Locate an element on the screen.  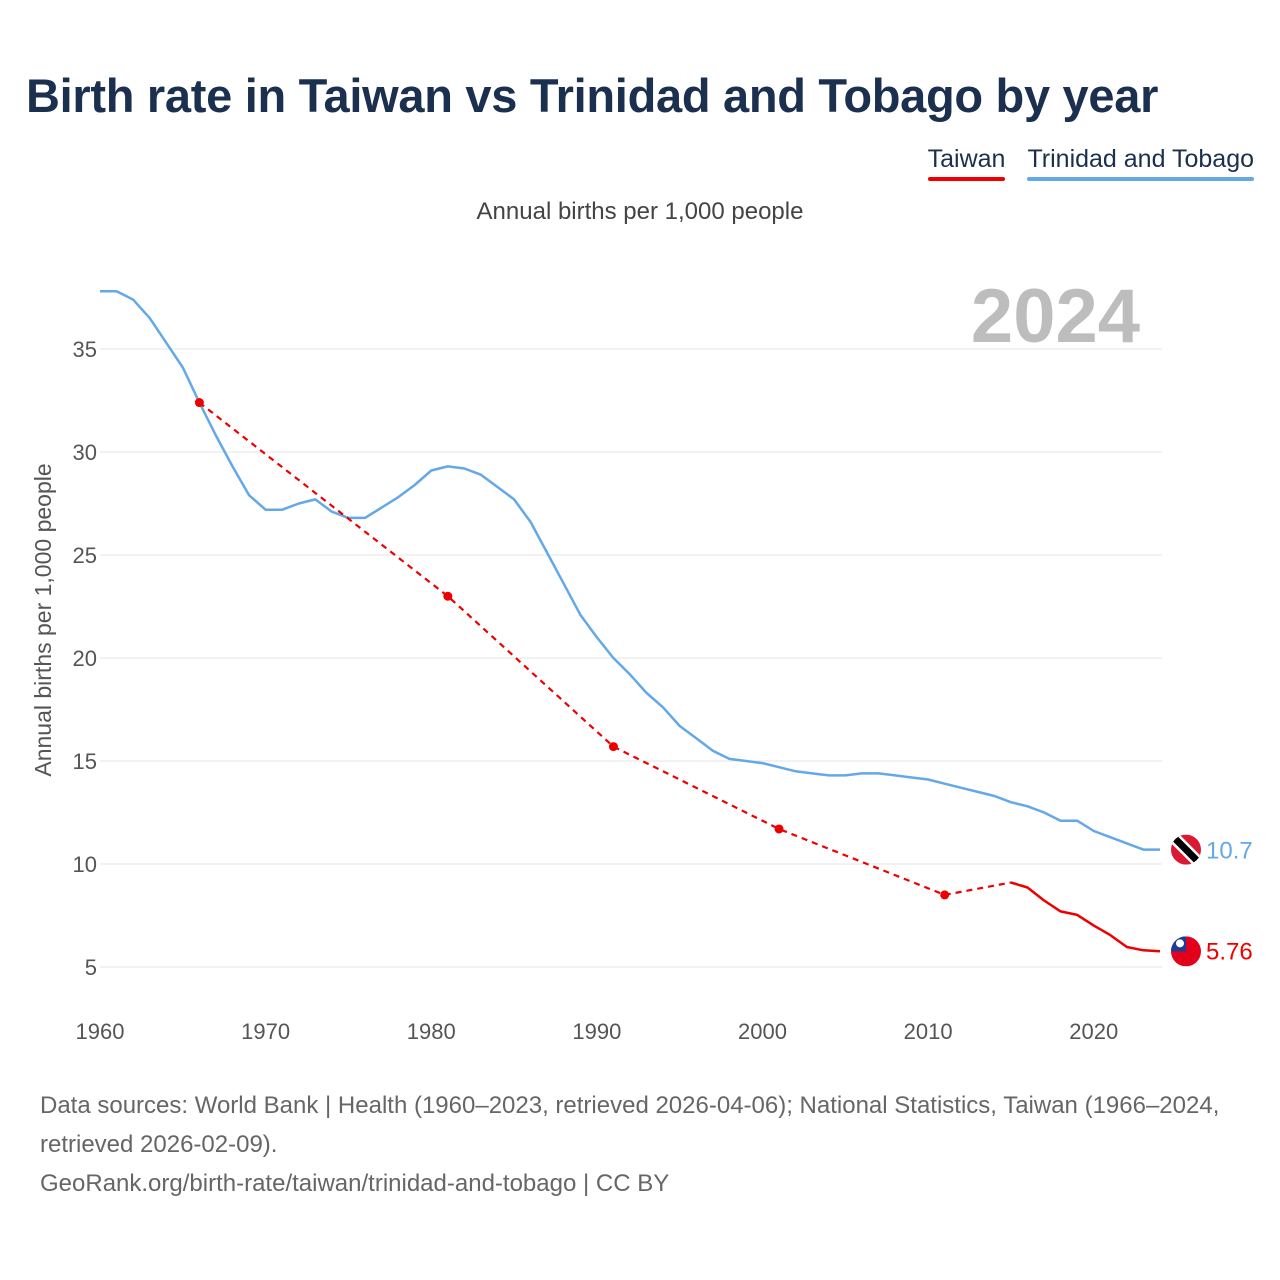
legend: Taiwan Trinidad and Tobago is located at coordinates (1090, 163).